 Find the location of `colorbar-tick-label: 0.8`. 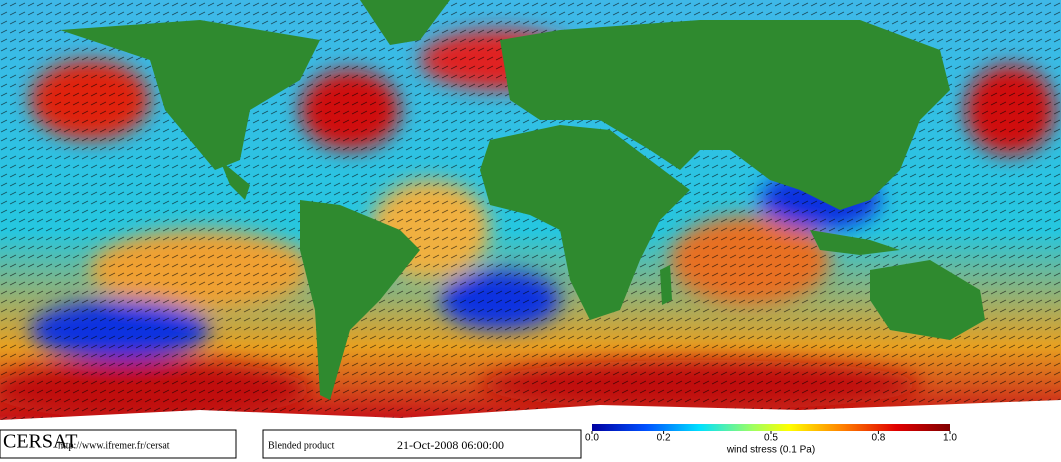

colorbar-tick-label: 0.8 is located at coordinates (878, 438).